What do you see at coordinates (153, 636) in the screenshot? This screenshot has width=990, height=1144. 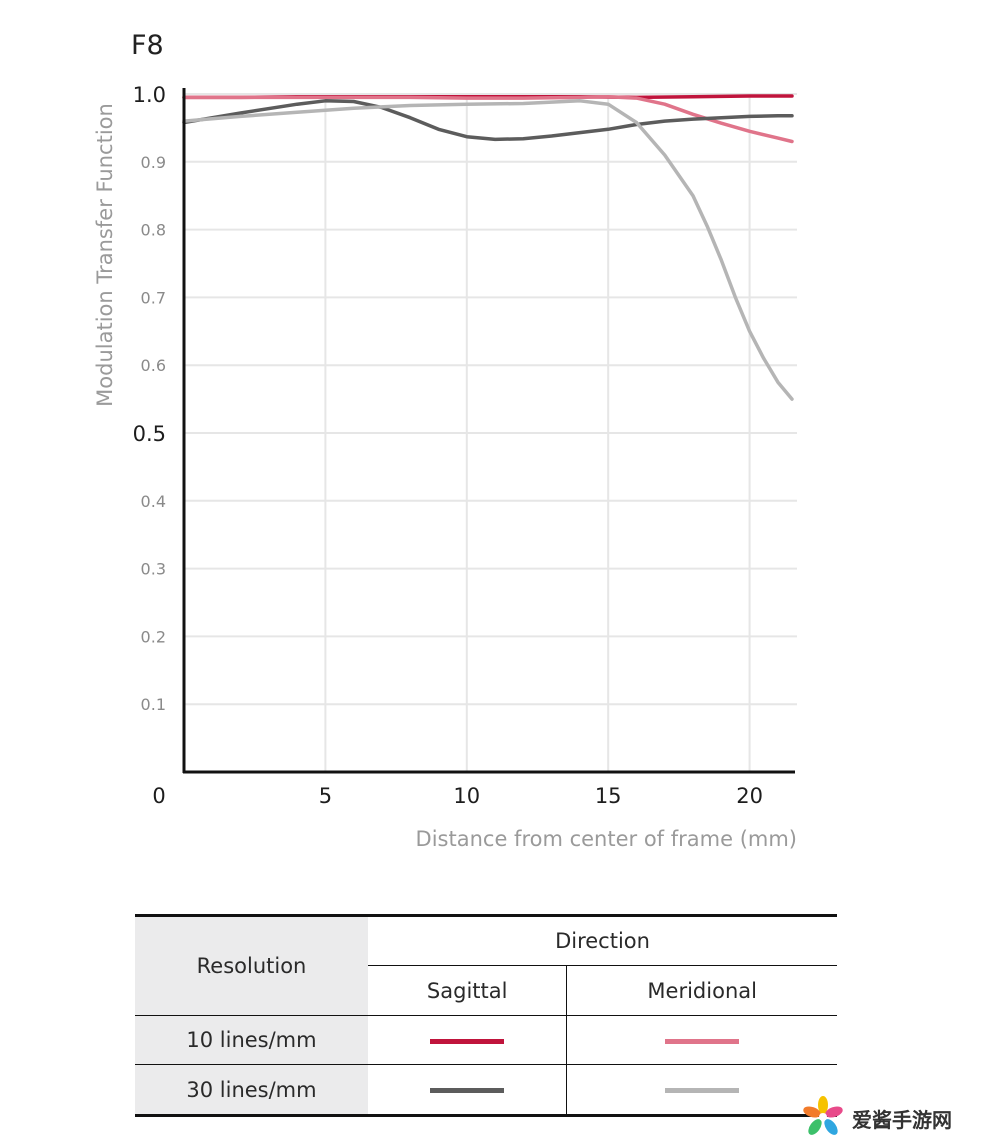 I see `y-tick-label: 0.2` at bounding box center [153, 636].